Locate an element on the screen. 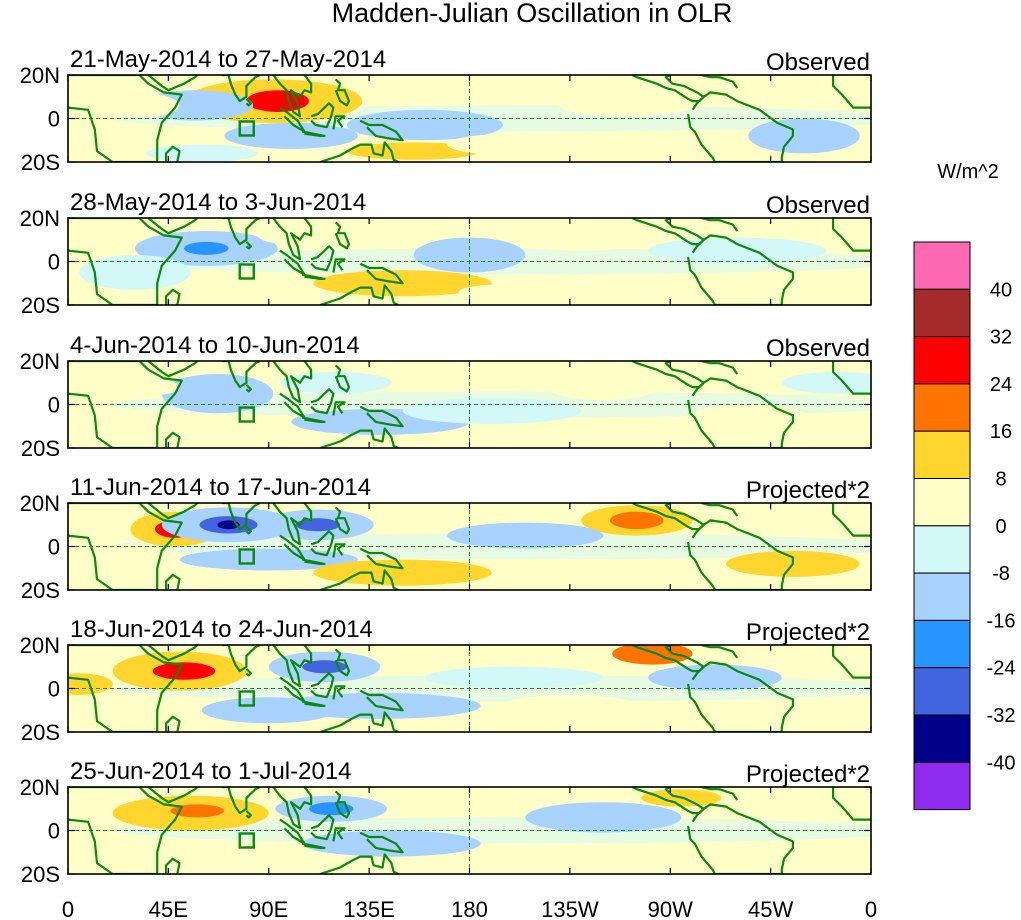 Image resolution: width=1021 pixels, height=920 pixels. colorbar-label: 32 is located at coordinates (1001, 338).